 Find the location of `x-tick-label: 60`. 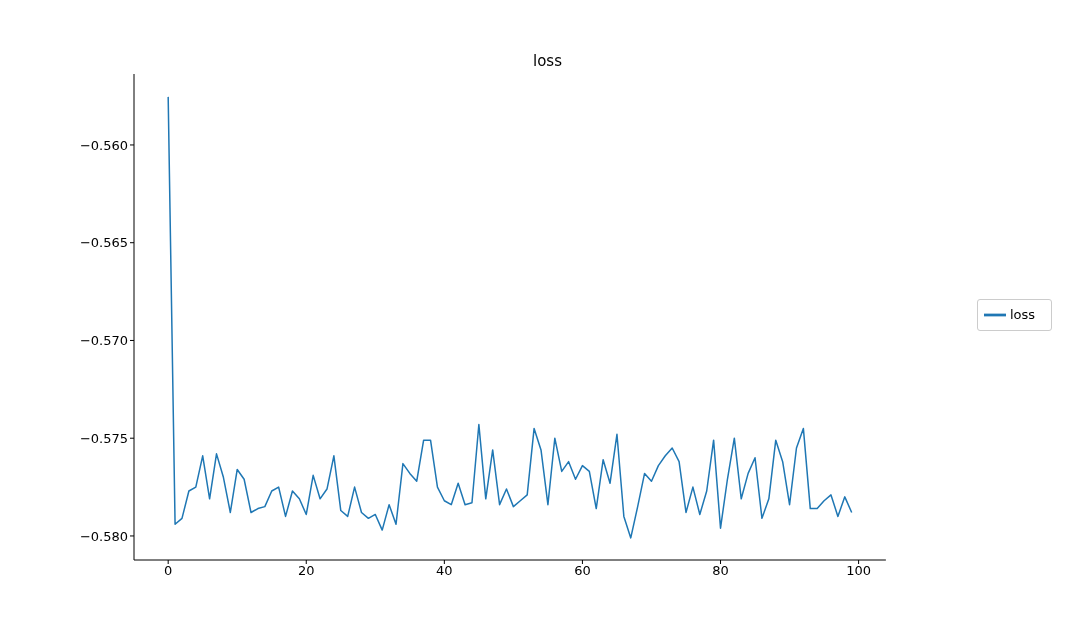

x-tick-label: 60 is located at coordinates (582, 571).